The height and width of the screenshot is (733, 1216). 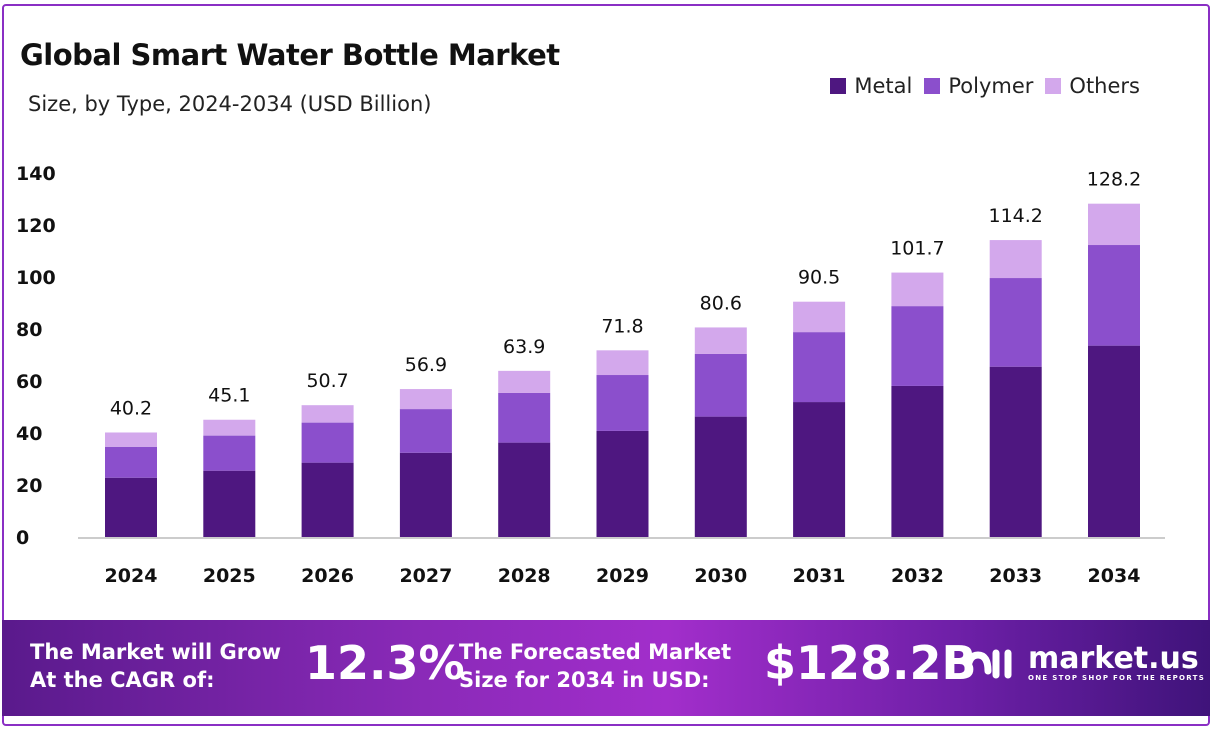 What do you see at coordinates (36, 226) in the screenshot?
I see `y-tick-label: 120` at bounding box center [36, 226].